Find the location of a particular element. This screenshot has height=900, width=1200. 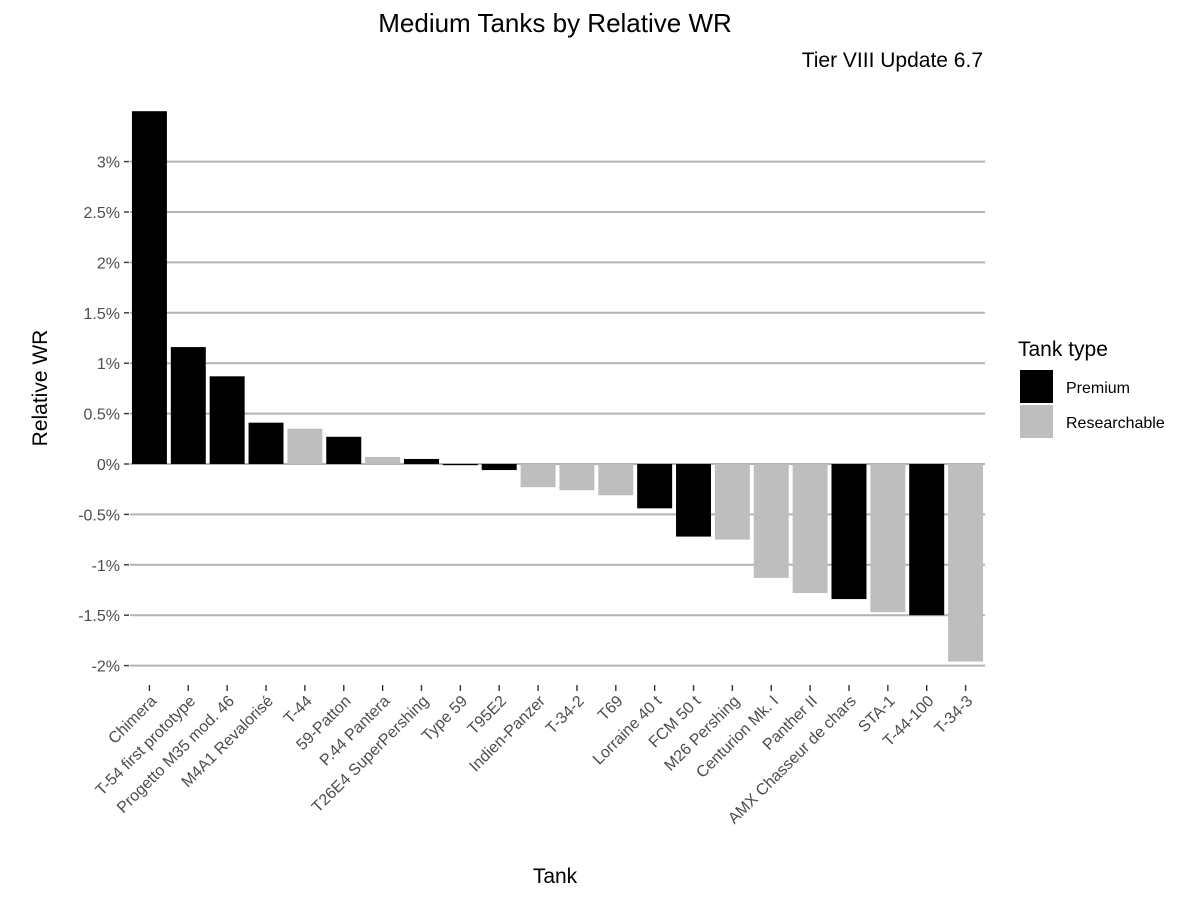

legend-title: Tank type is located at coordinates (1063, 349).